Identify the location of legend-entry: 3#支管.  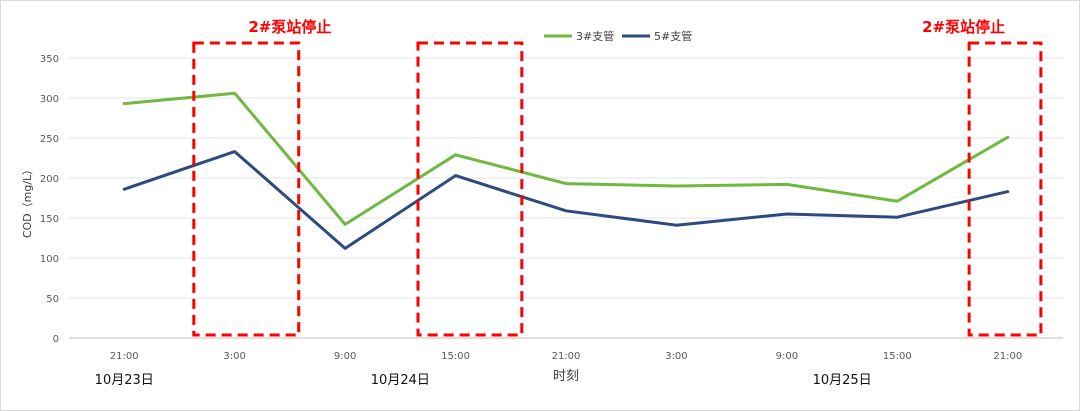
(595, 36).